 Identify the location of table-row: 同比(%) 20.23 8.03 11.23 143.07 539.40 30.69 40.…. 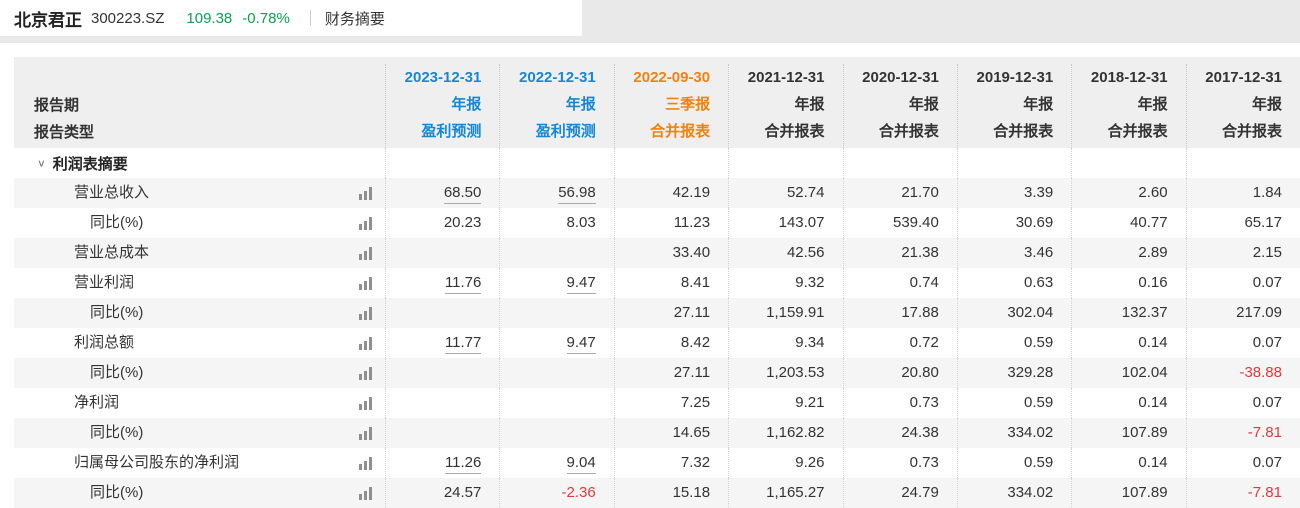
(657, 223).